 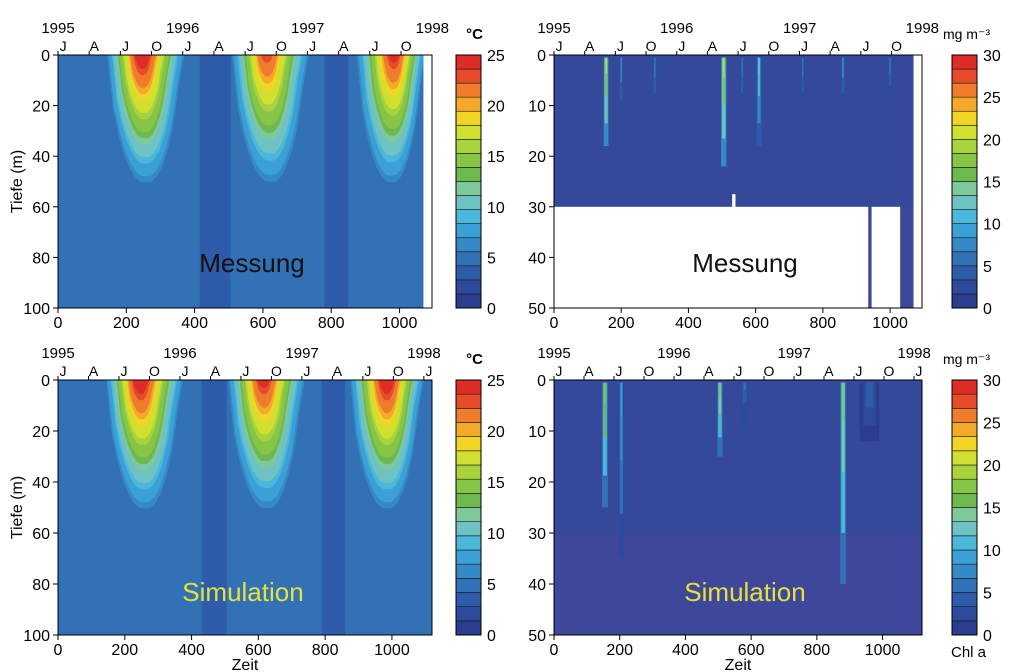 I want to click on data-gap, so click(x=734, y=200).